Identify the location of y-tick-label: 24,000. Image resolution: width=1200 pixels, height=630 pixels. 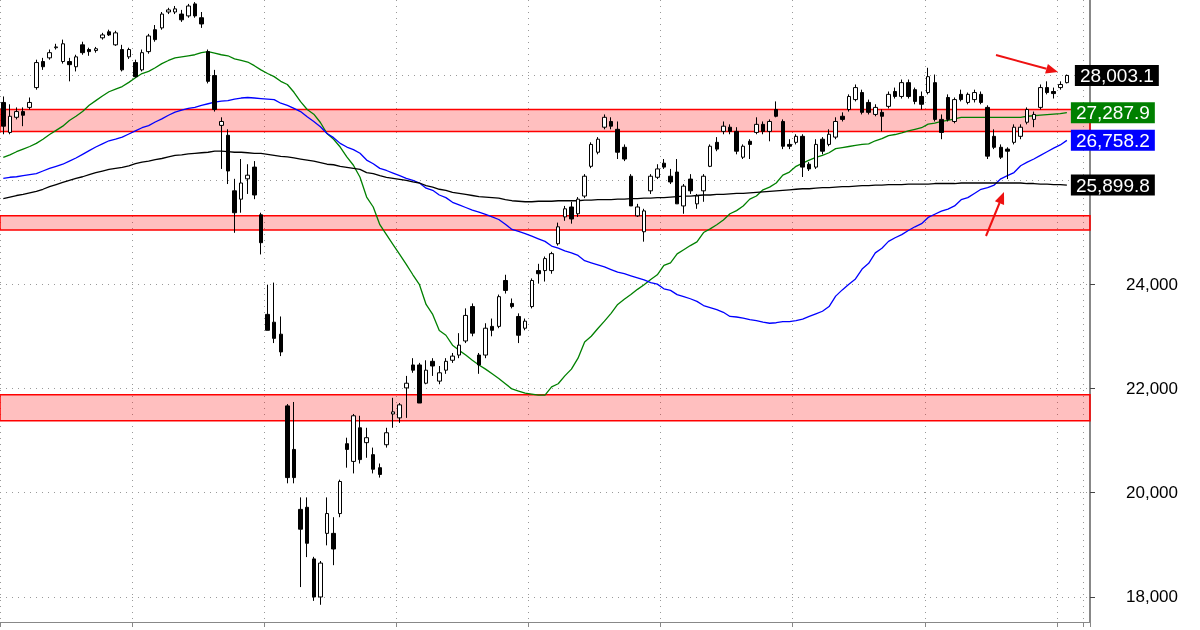
(1152, 284).